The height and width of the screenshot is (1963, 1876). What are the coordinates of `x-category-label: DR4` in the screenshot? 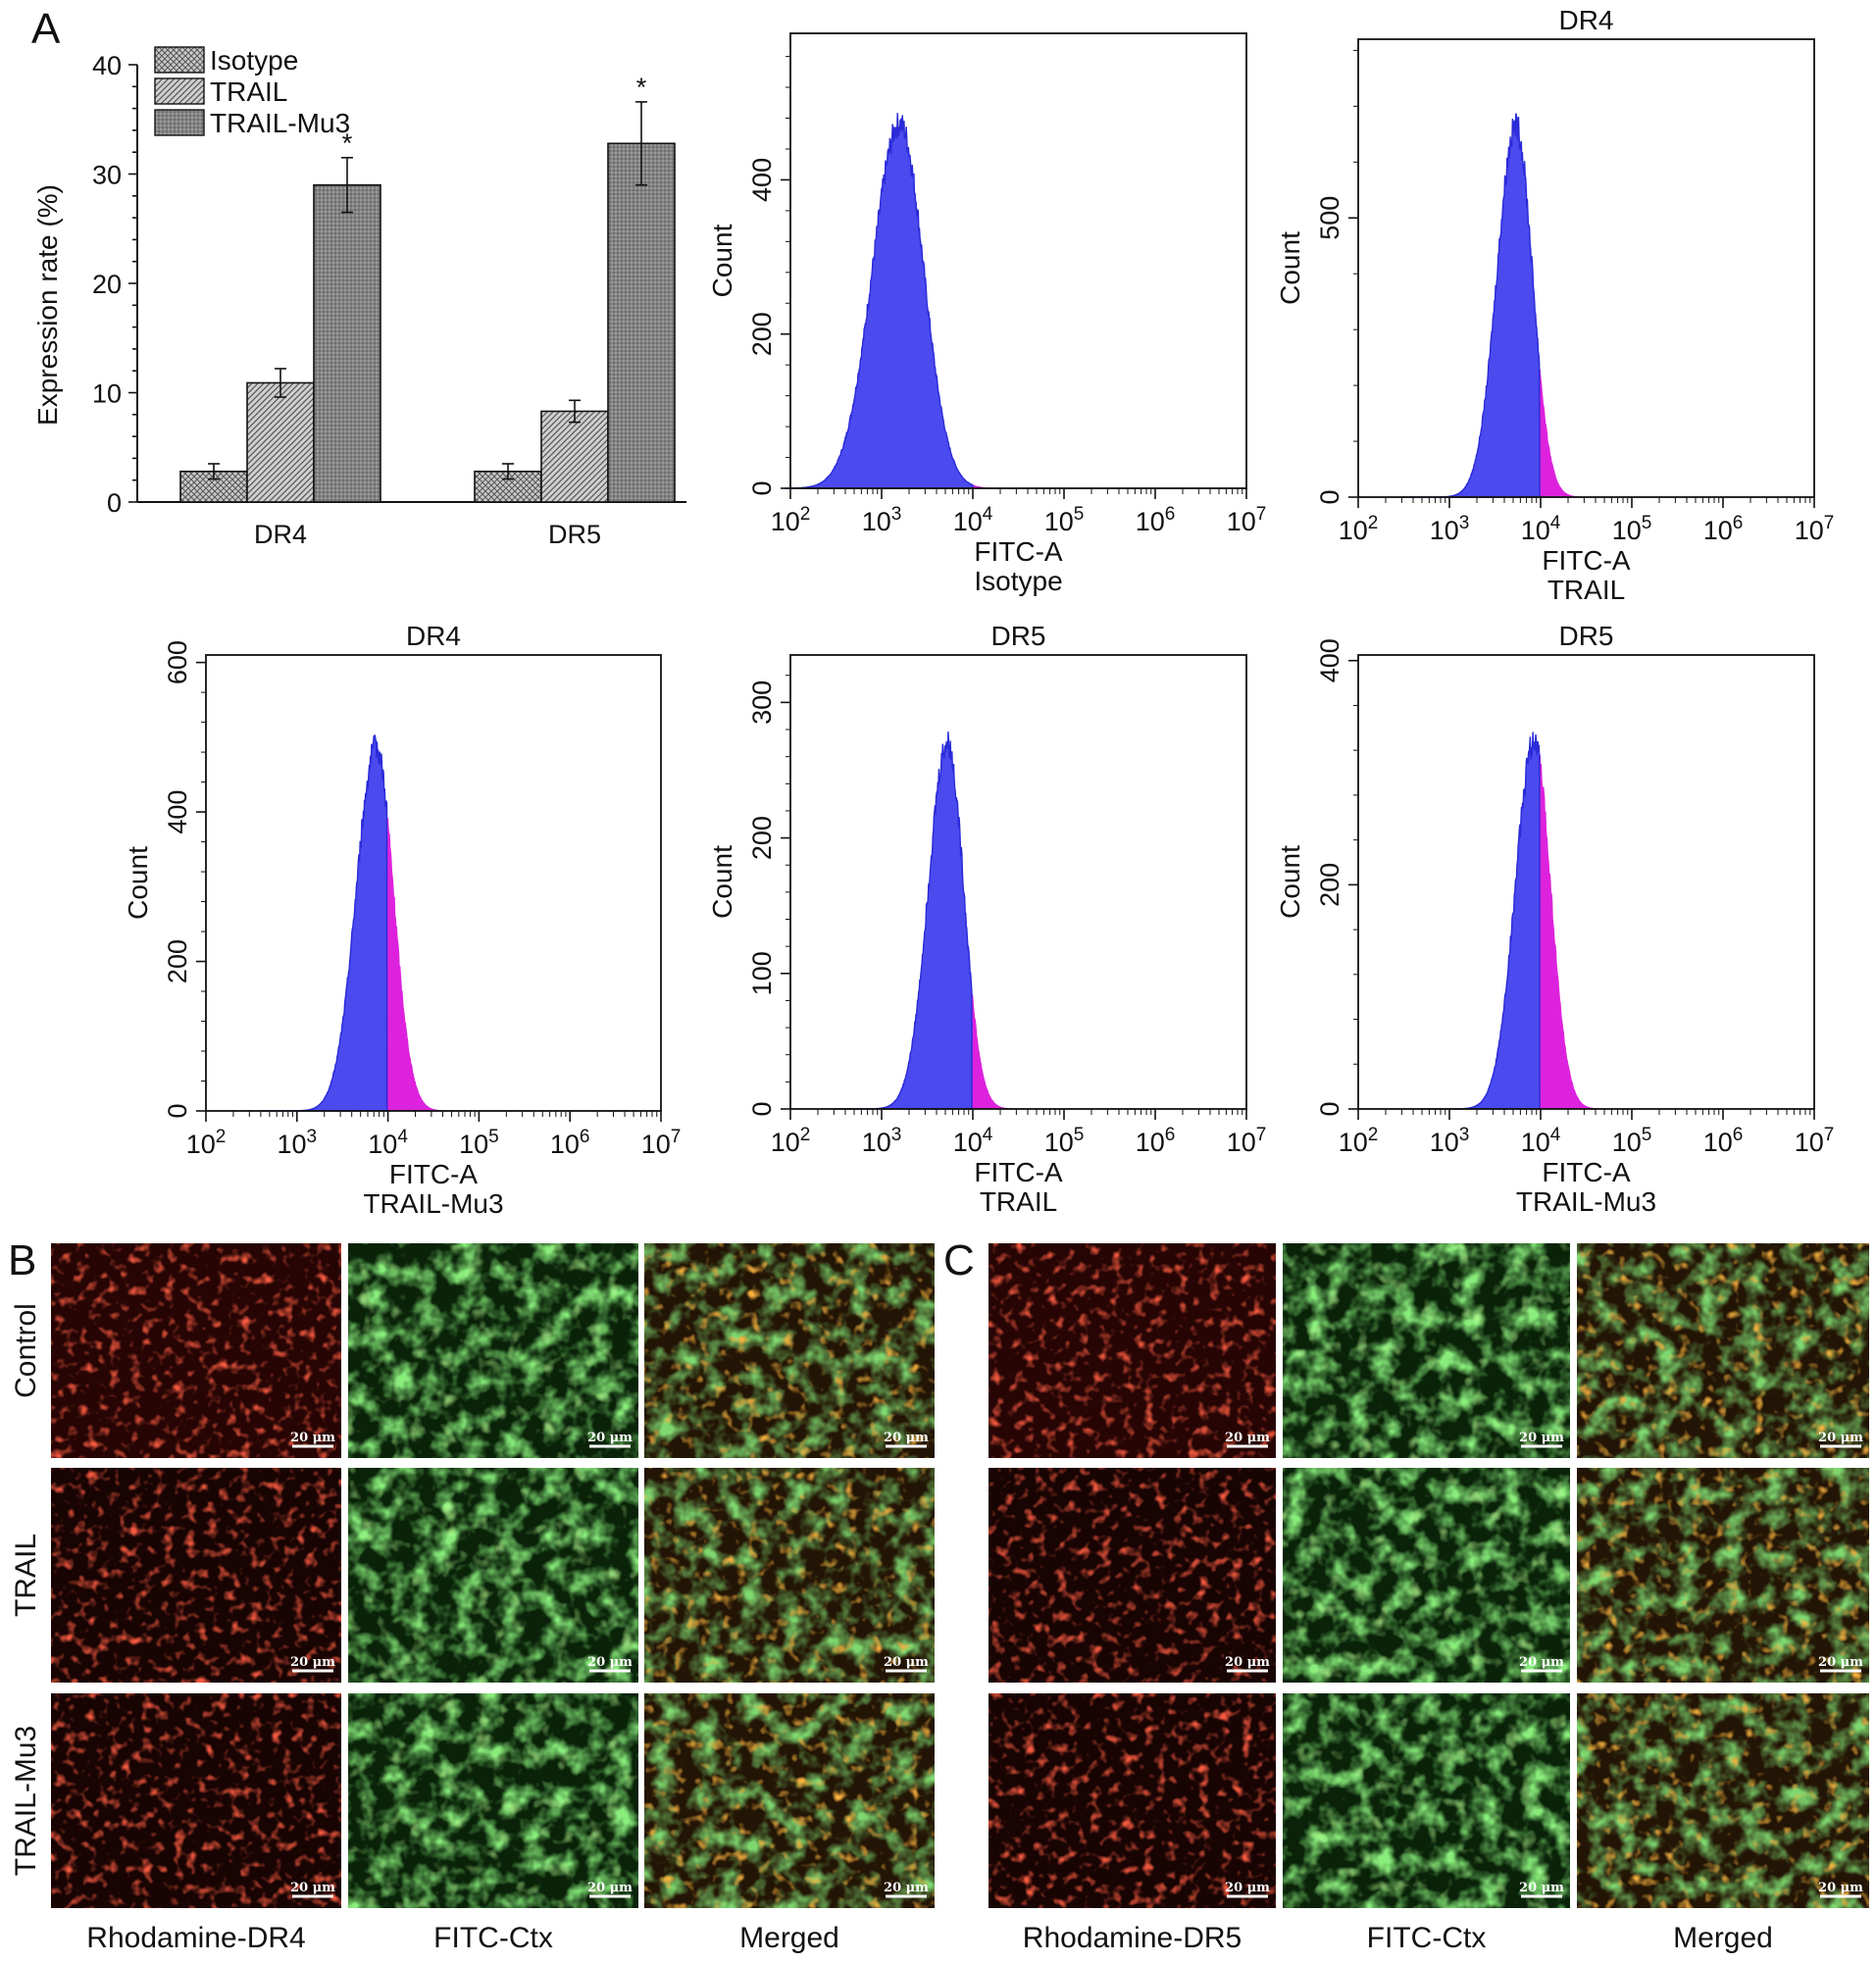 It's located at (280, 535).